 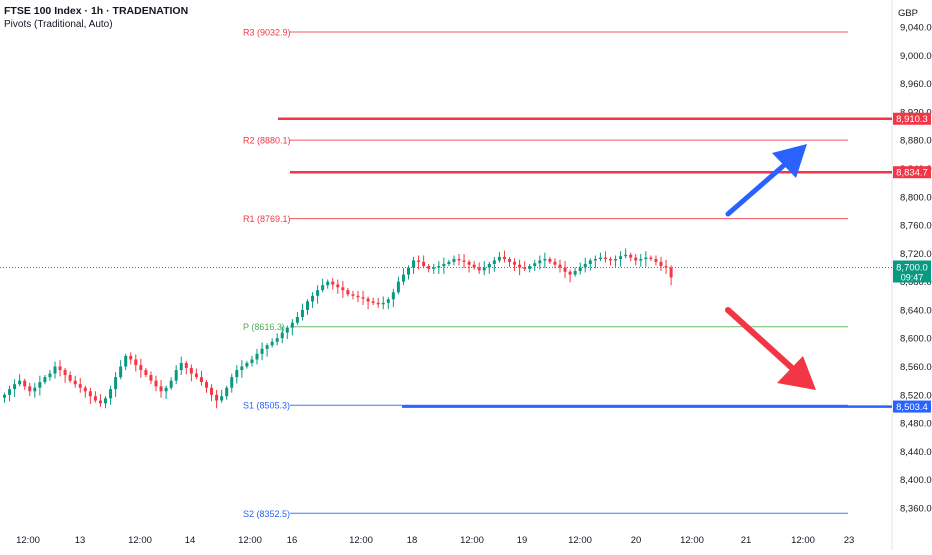 What do you see at coordinates (916, 254) in the screenshot?
I see `y-tick-label: 8,720.0` at bounding box center [916, 254].